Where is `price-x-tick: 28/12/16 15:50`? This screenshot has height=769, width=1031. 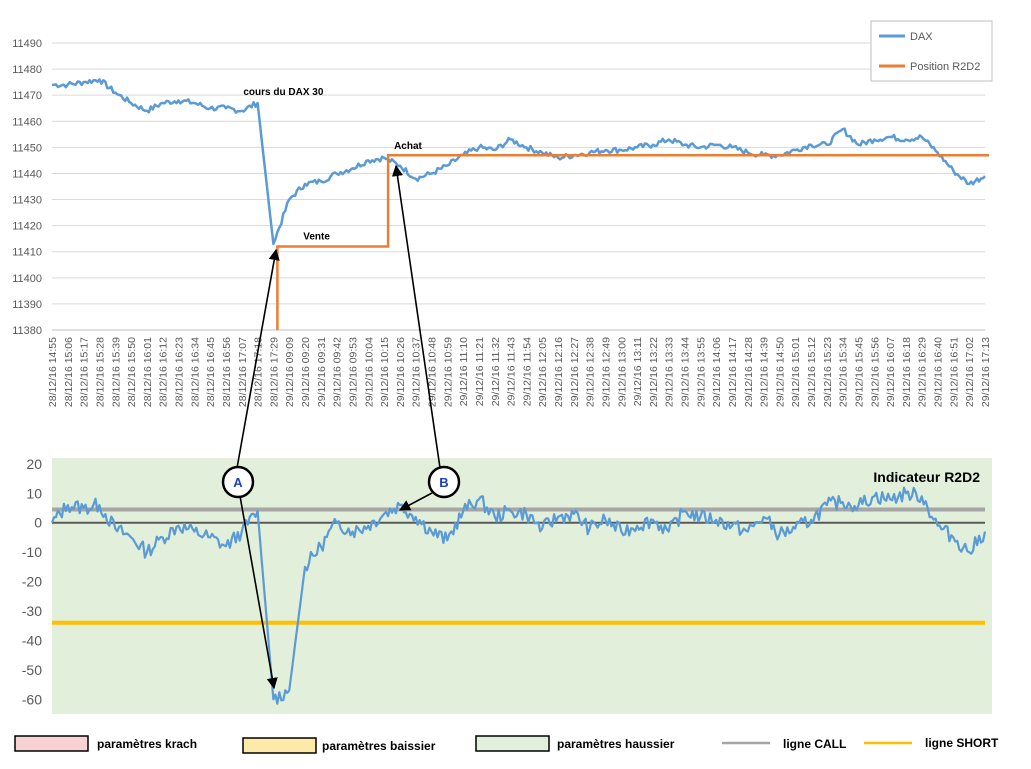
price-x-tick: 28/12/16 15:50 is located at coordinates (132, 372).